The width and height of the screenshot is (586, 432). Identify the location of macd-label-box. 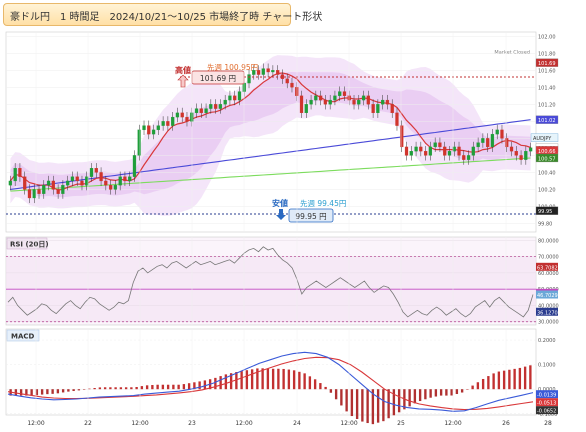
(23, 335).